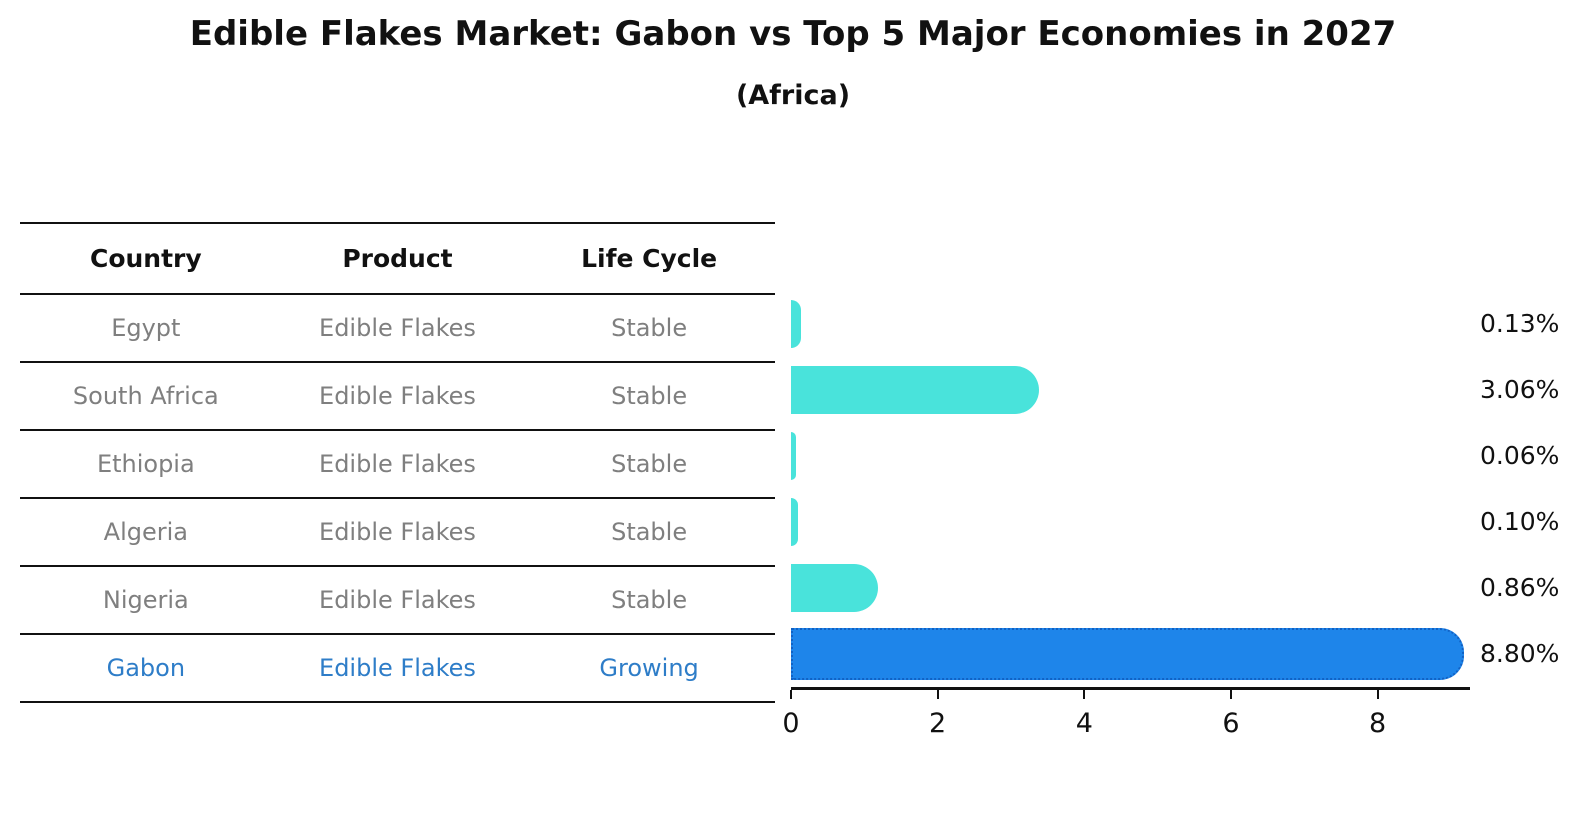 The height and width of the screenshot is (823, 1586). I want to click on cell-country: South Africa, so click(145, 396).